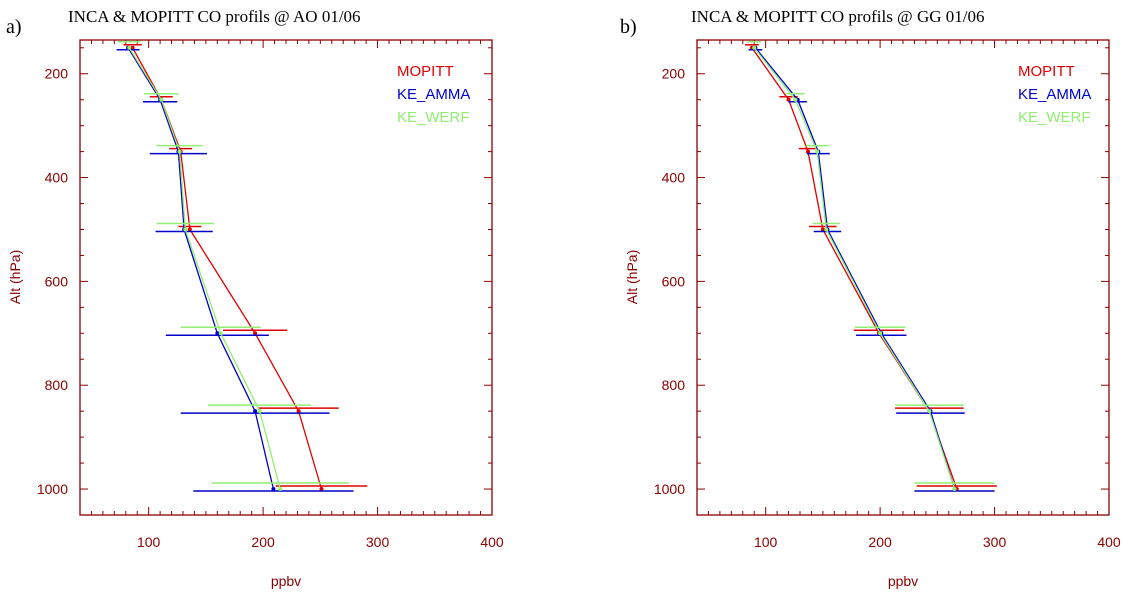  What do you see at coordinates (14, 27) in the screenshot?
I see `panel-letter: a)` at bounding box center [14, 27].